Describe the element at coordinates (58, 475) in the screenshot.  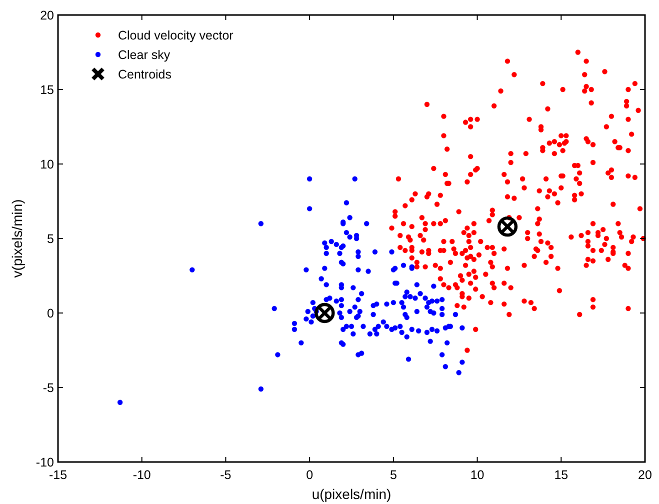
I see `x-tick-label: -15` at that location.